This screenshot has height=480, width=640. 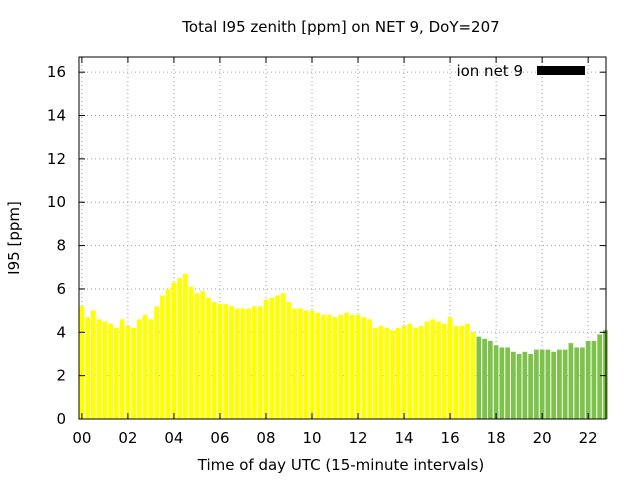 I want to click on x-tick-label: 06, so click(x=219, y=438).